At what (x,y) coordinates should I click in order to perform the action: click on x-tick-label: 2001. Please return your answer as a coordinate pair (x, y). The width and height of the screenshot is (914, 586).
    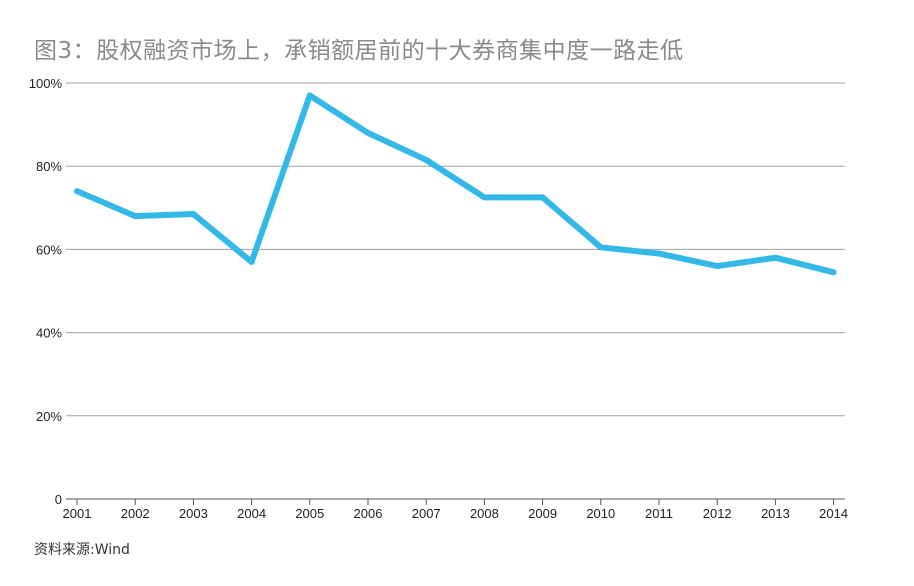
    Looking at the image, I should click on (77, 513).